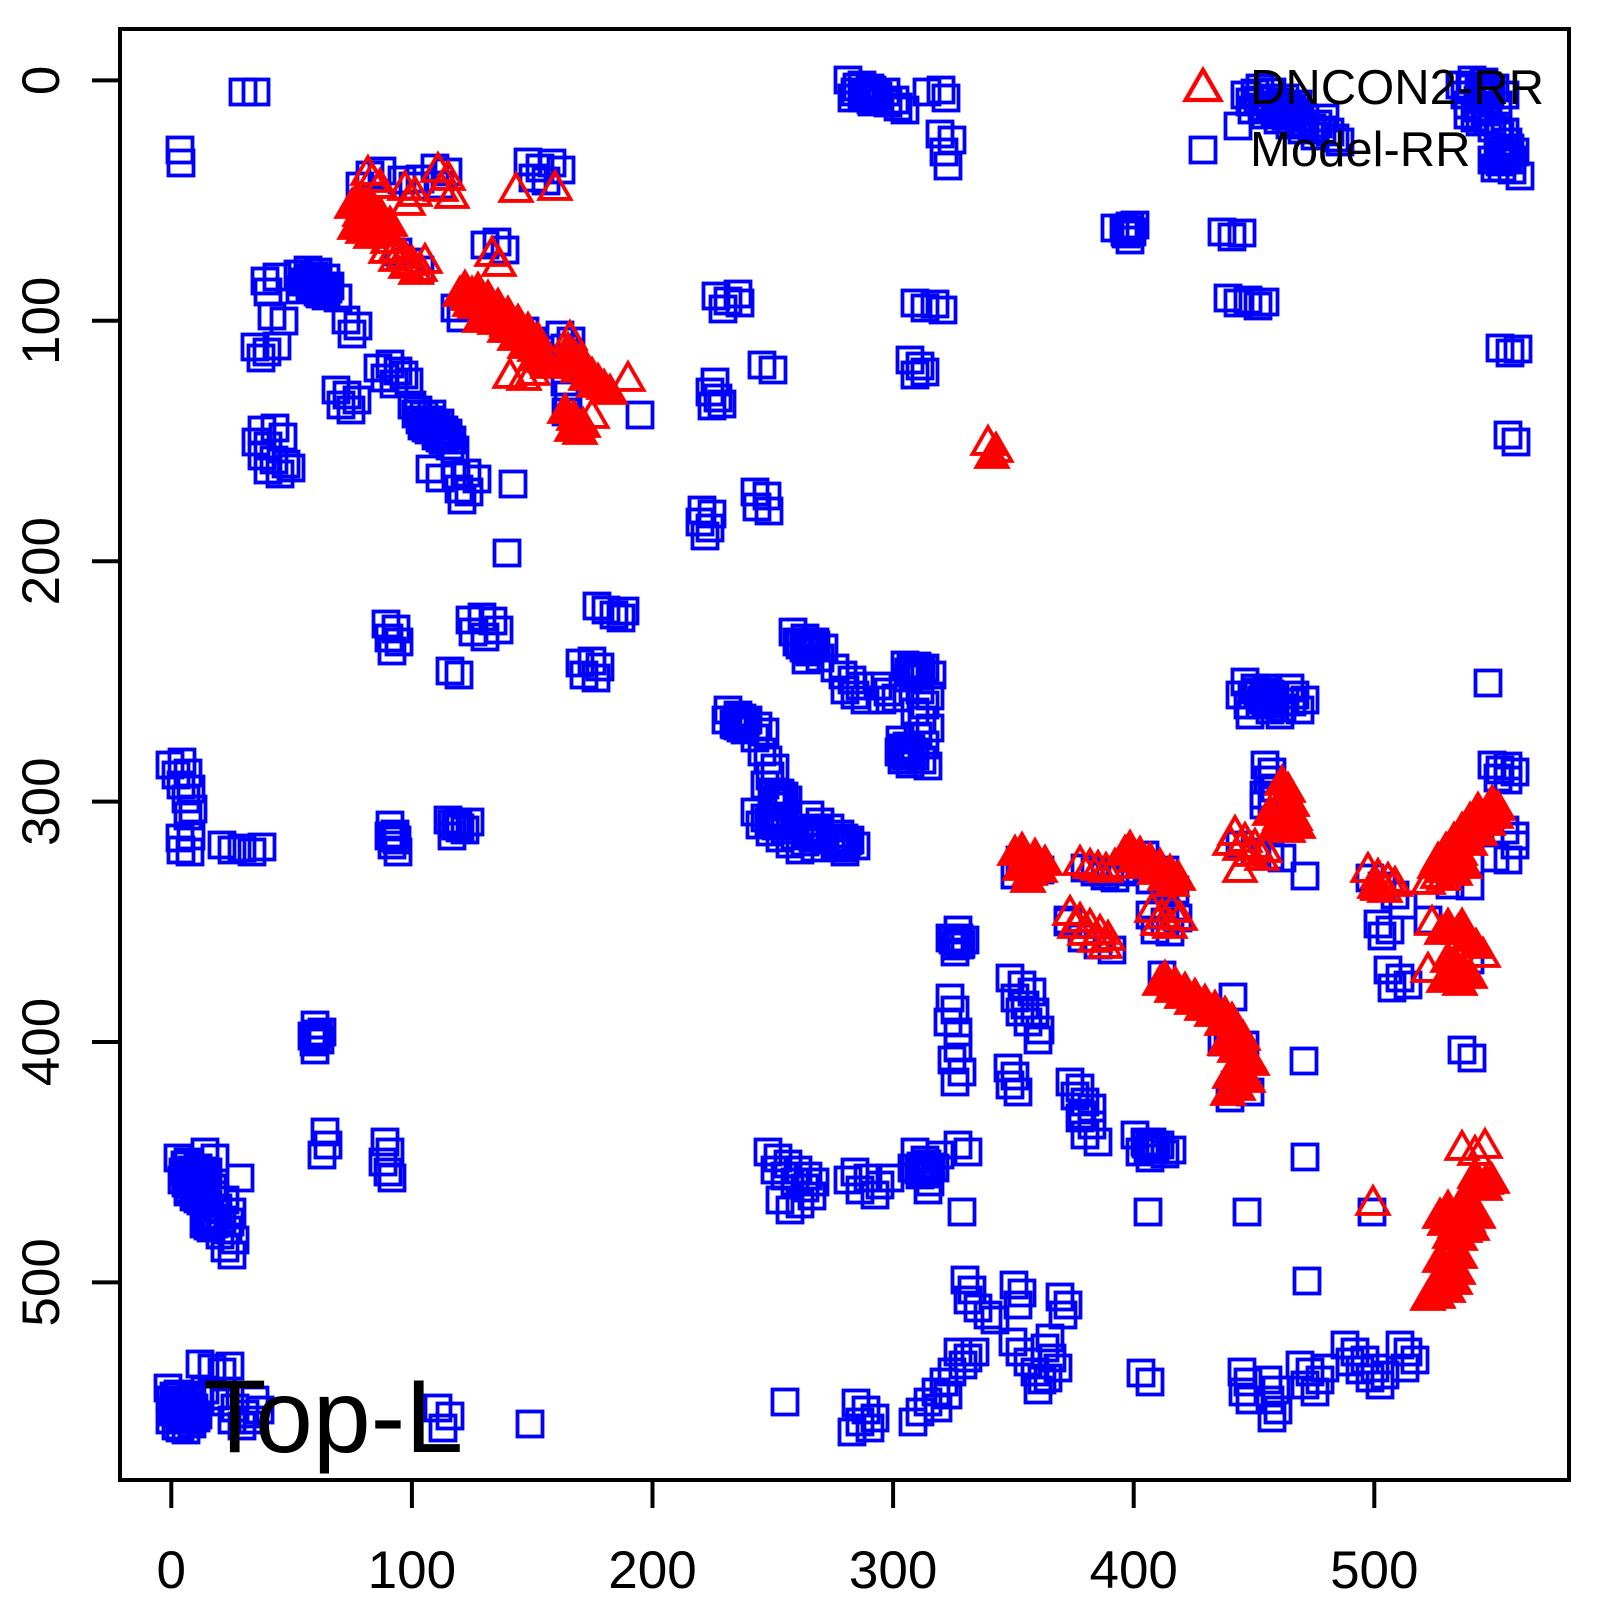 The width and height of the screenshot is (1600, 1600). I want to click on svg-text: DNCON2-RR, so click(1397, 88).